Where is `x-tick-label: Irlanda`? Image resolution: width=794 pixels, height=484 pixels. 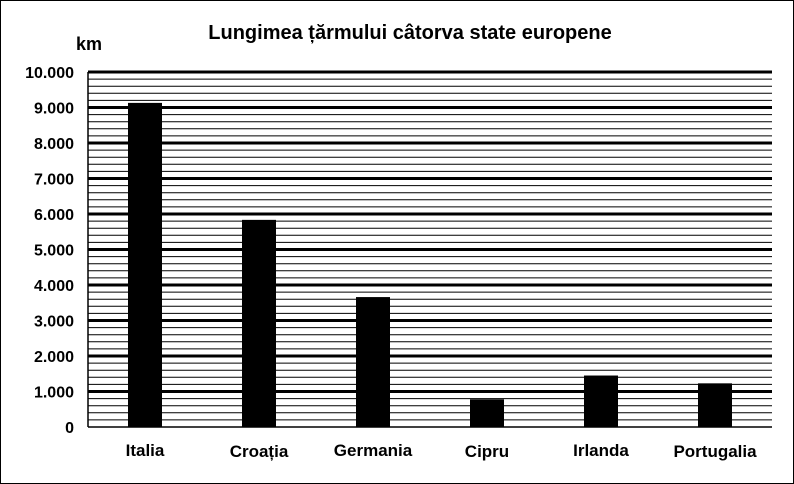 x-tick-label: Irlanda is located at coordinates (601, 450).